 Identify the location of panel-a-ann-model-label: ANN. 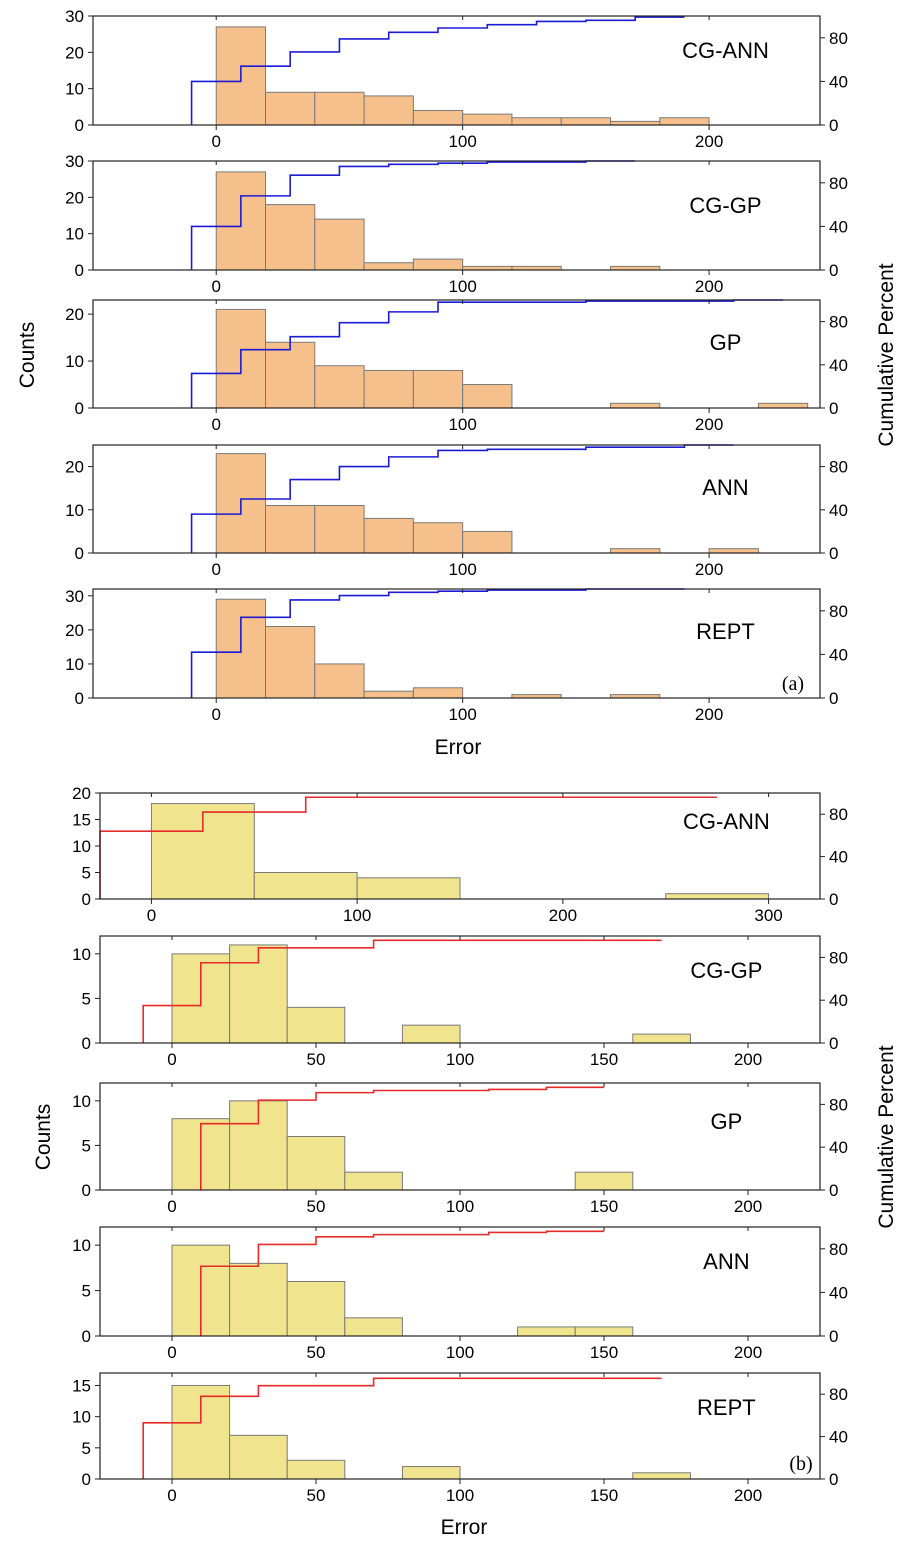
(725, 487).